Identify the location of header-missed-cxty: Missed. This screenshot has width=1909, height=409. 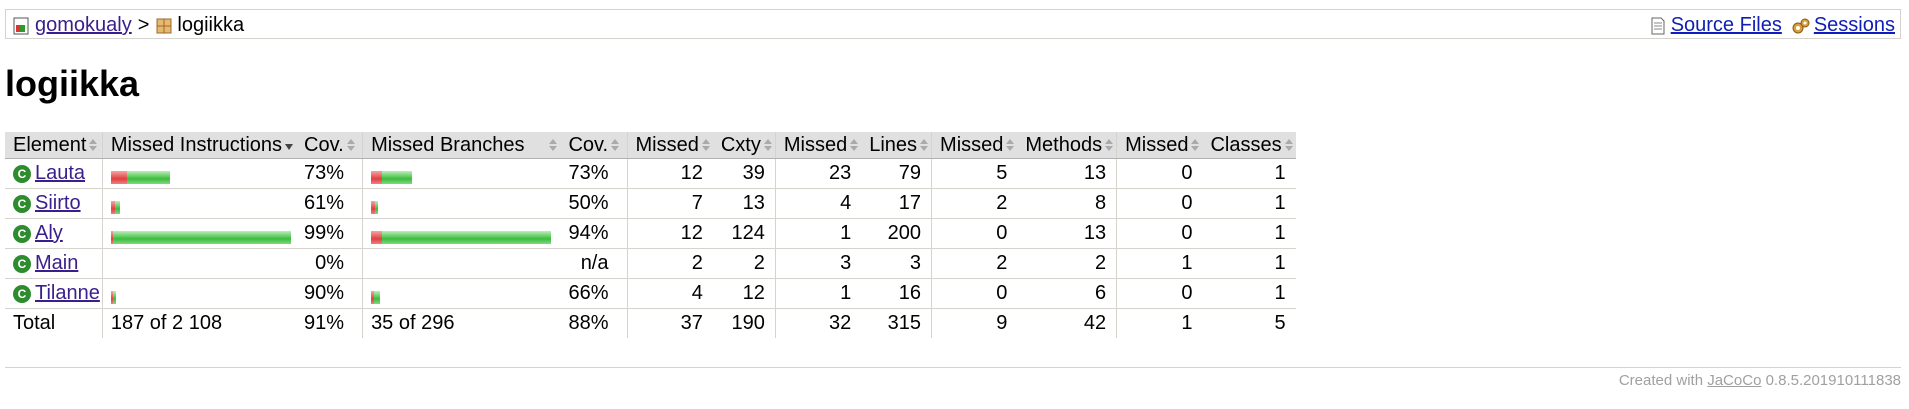
(669, 145).